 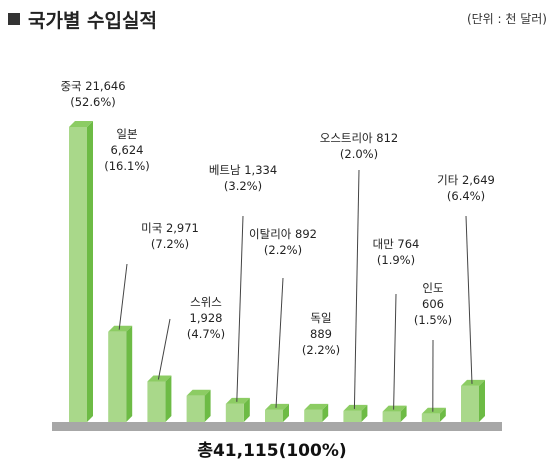 What do you see at coordinates (93, 102) in the screenshot?
I see `bar-label: (52.6%)` at bounding box center [93, 102].